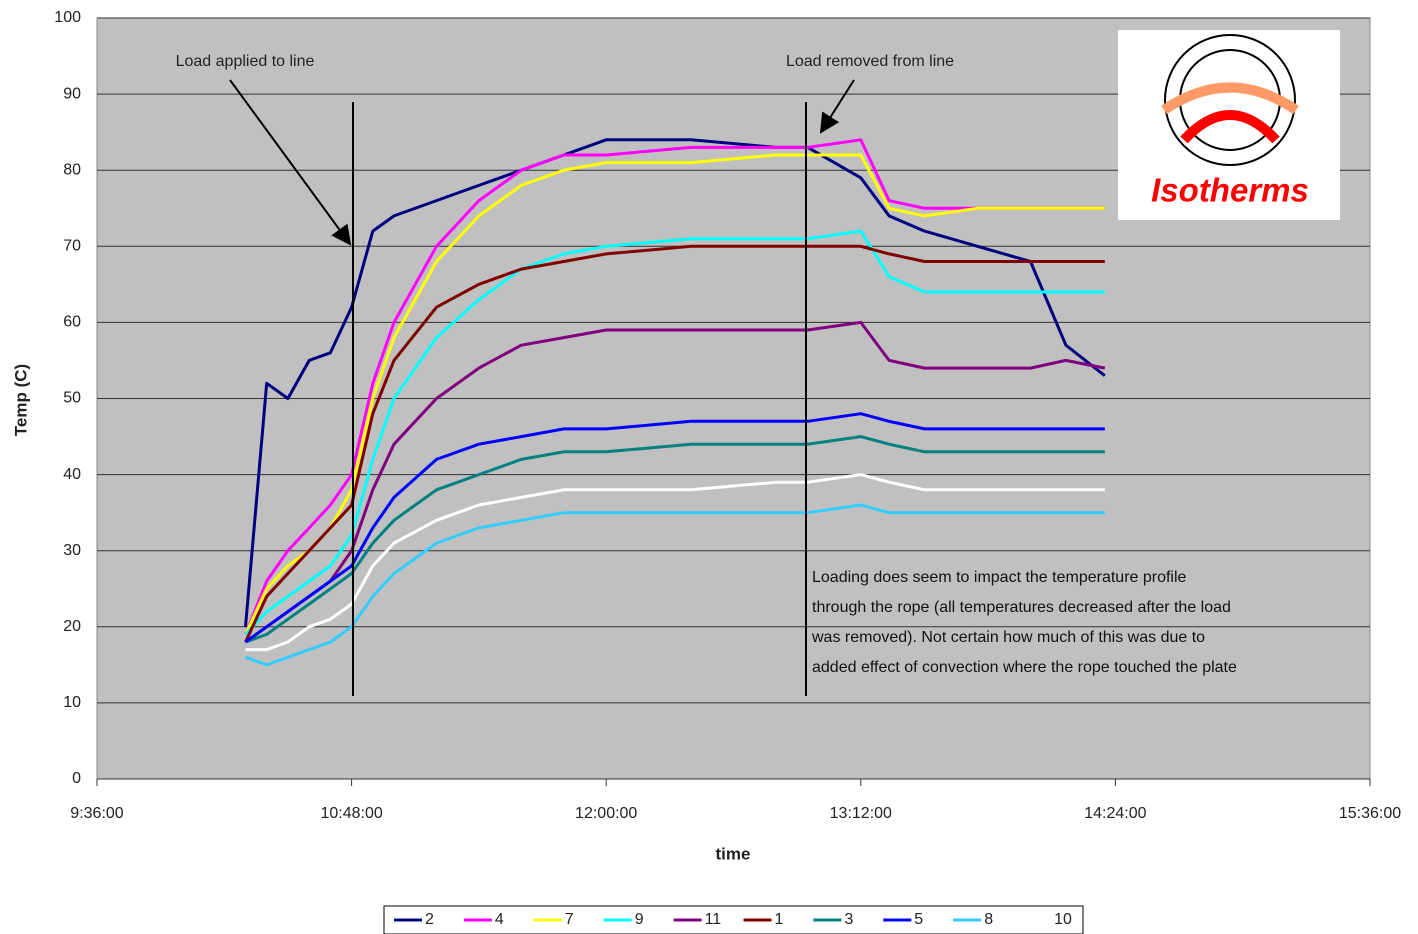 This screenshot has height=934, width=1418. I want to click on x-tick-label: 13:12:00, so click(861, 813).